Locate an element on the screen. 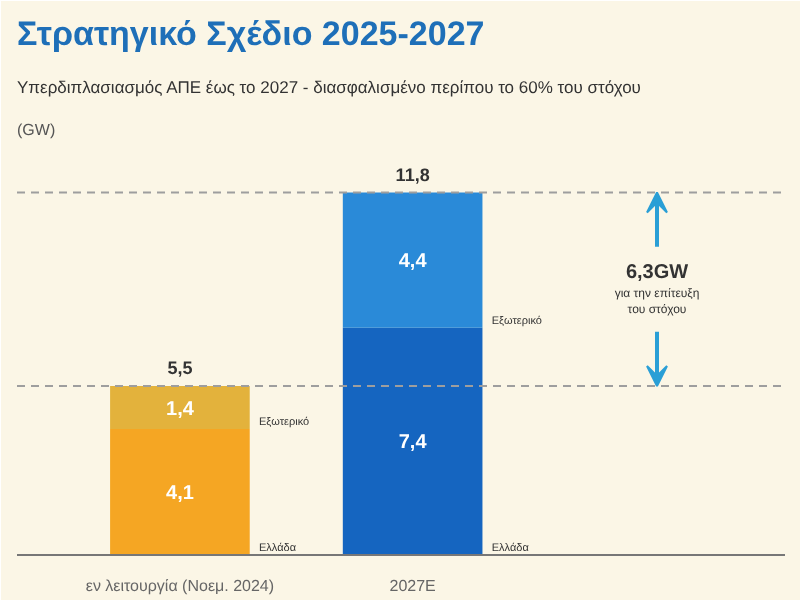 This screenshot has height=600, width=800. chart-subtitle: Υπερδιπλασιασμός ΑΠΕ έως το 2027 - διασφαλισμένο περίπου το 60% του στόχου is located at coordinates (329, 87).